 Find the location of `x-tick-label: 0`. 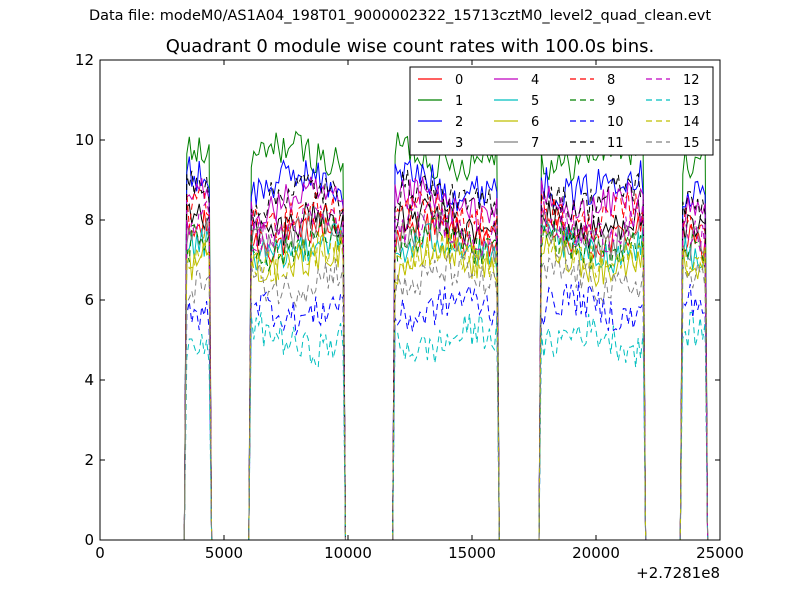

x-tick-label: 0 is located at coordinates (100, 553).